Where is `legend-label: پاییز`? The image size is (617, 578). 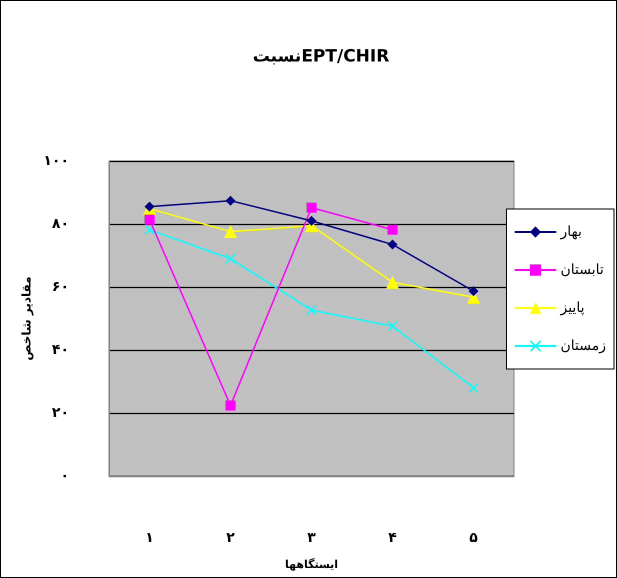 legend-label: پاییز is located at coordinates (572, 308).